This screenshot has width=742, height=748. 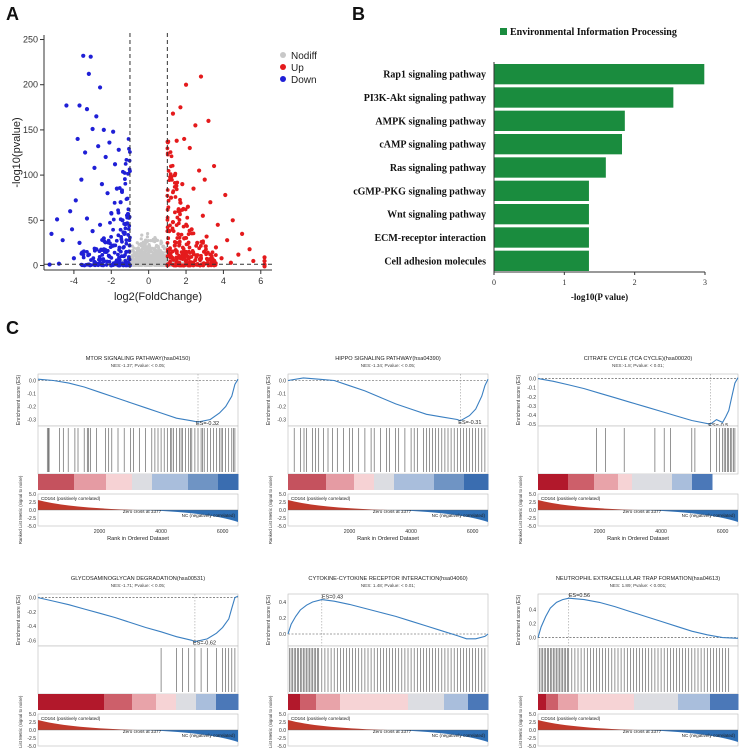 What do you see at coordinates (138, 359) in the screenshot?
I see `plot-title: MTOR SIGNALING PATHWAY(hsa04150)` at bounding box center [138, 359].